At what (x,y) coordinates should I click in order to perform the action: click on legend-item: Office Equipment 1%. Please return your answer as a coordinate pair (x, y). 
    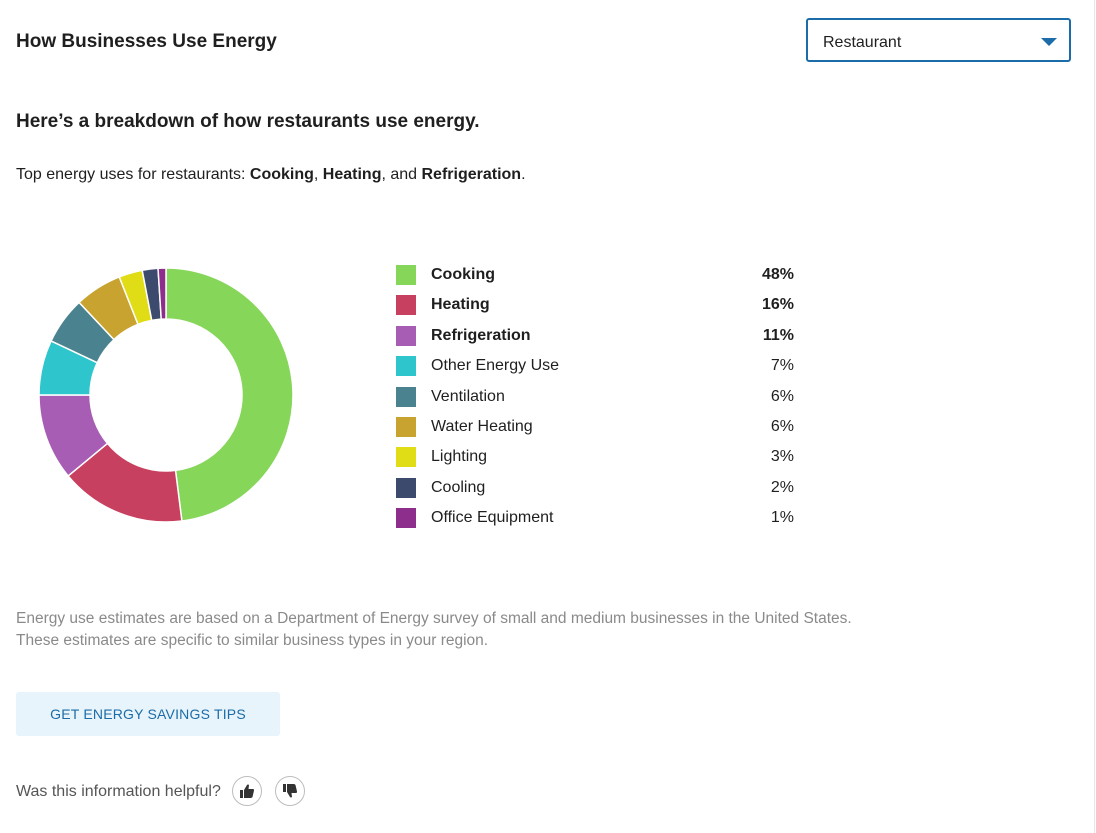
    Looking at the image, I should click on (596, 522).